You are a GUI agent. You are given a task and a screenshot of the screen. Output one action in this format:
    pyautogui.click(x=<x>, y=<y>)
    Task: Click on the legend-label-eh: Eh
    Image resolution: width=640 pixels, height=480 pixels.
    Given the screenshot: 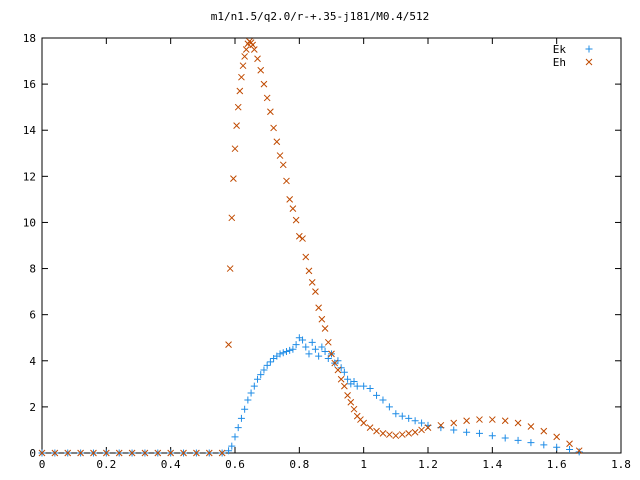 What is the action you would take?
    pyautogui.click(x=559, y=62)
    